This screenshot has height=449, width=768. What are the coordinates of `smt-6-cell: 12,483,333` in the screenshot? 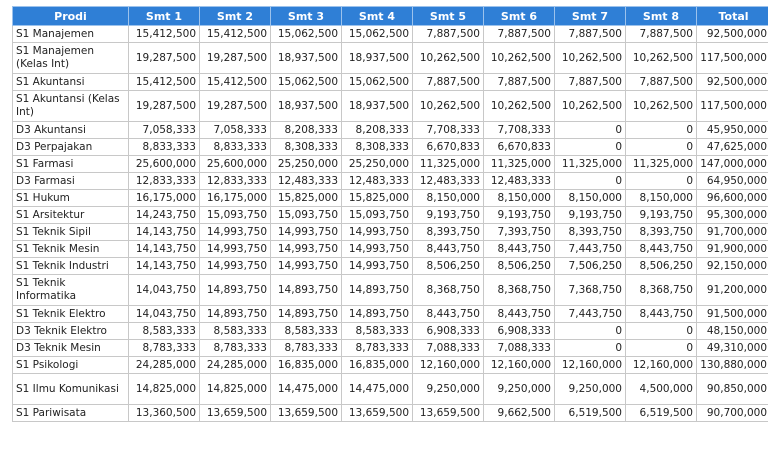 It's located at (519, 181).